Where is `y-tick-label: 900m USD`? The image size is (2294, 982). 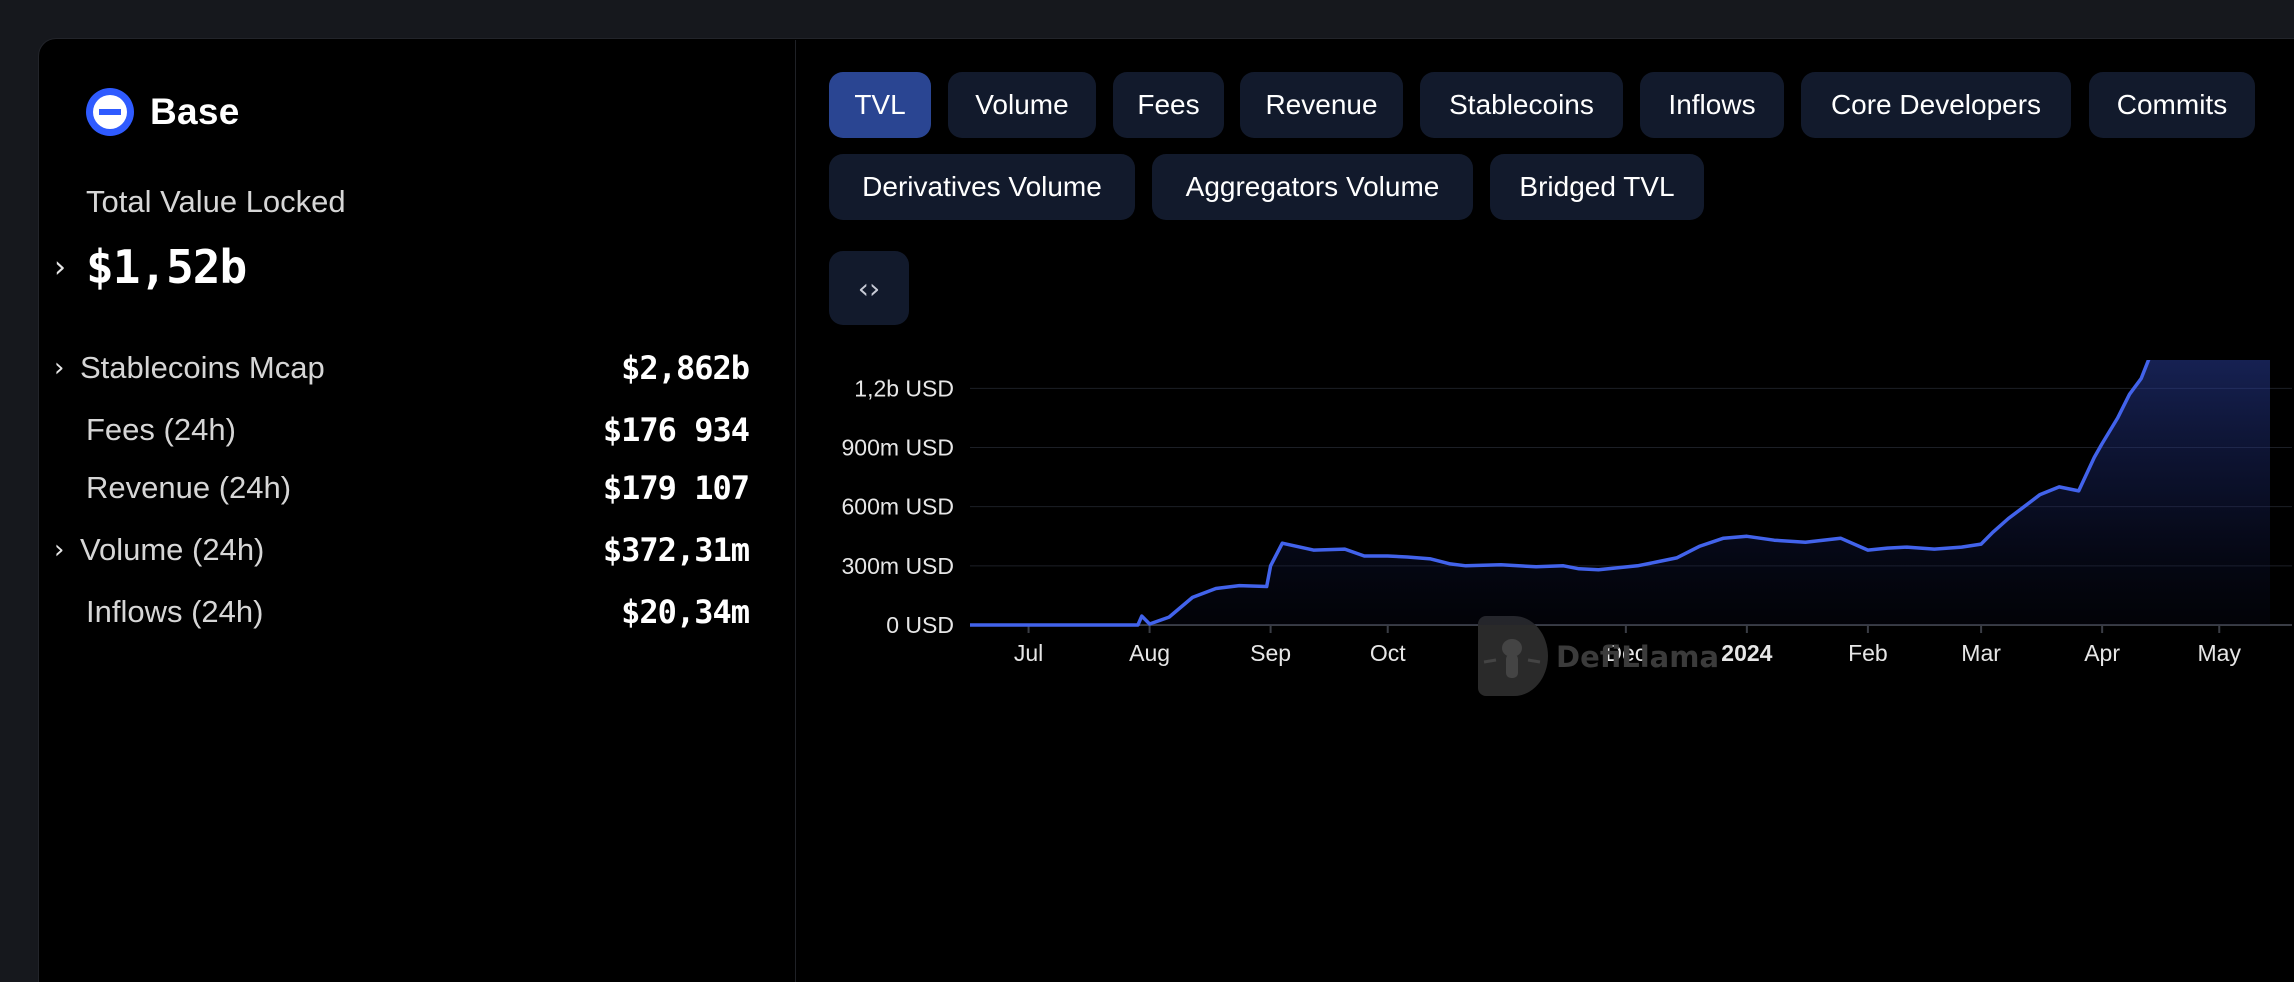
y-tick-label: 900m USD is located at coordinates (898, 448).